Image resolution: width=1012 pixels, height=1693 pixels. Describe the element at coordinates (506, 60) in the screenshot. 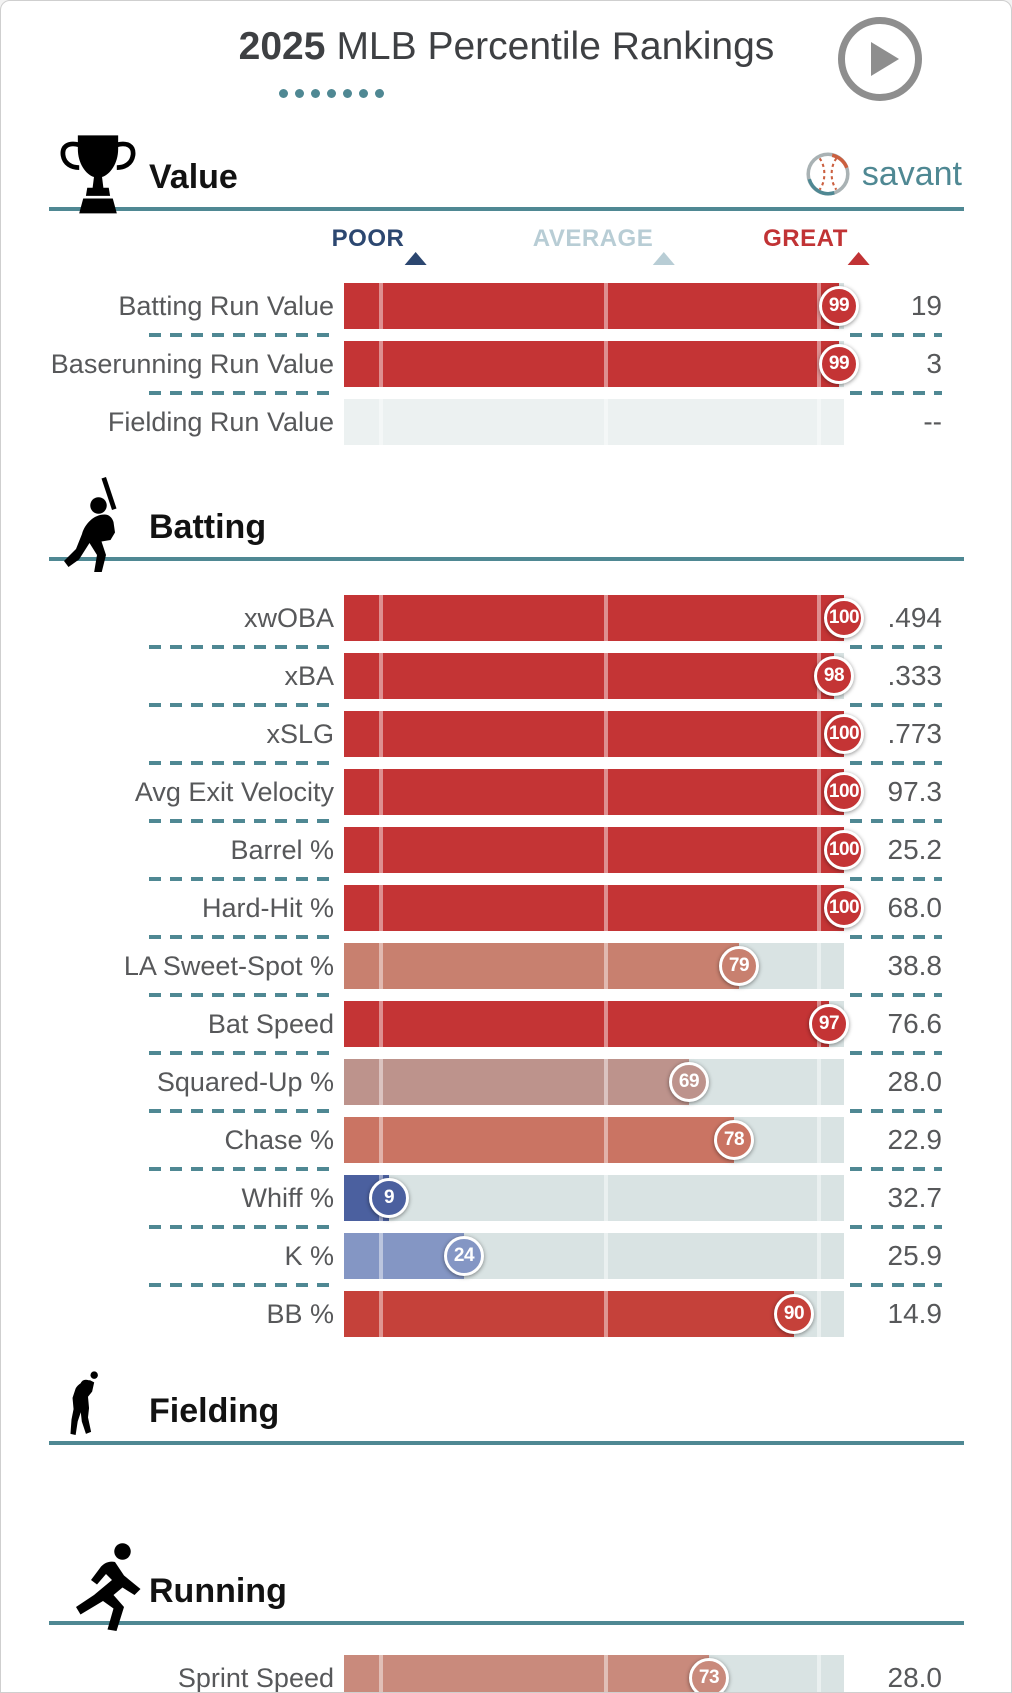

I see `page-header: 2025 MLB Percentile Rankings` at that location.